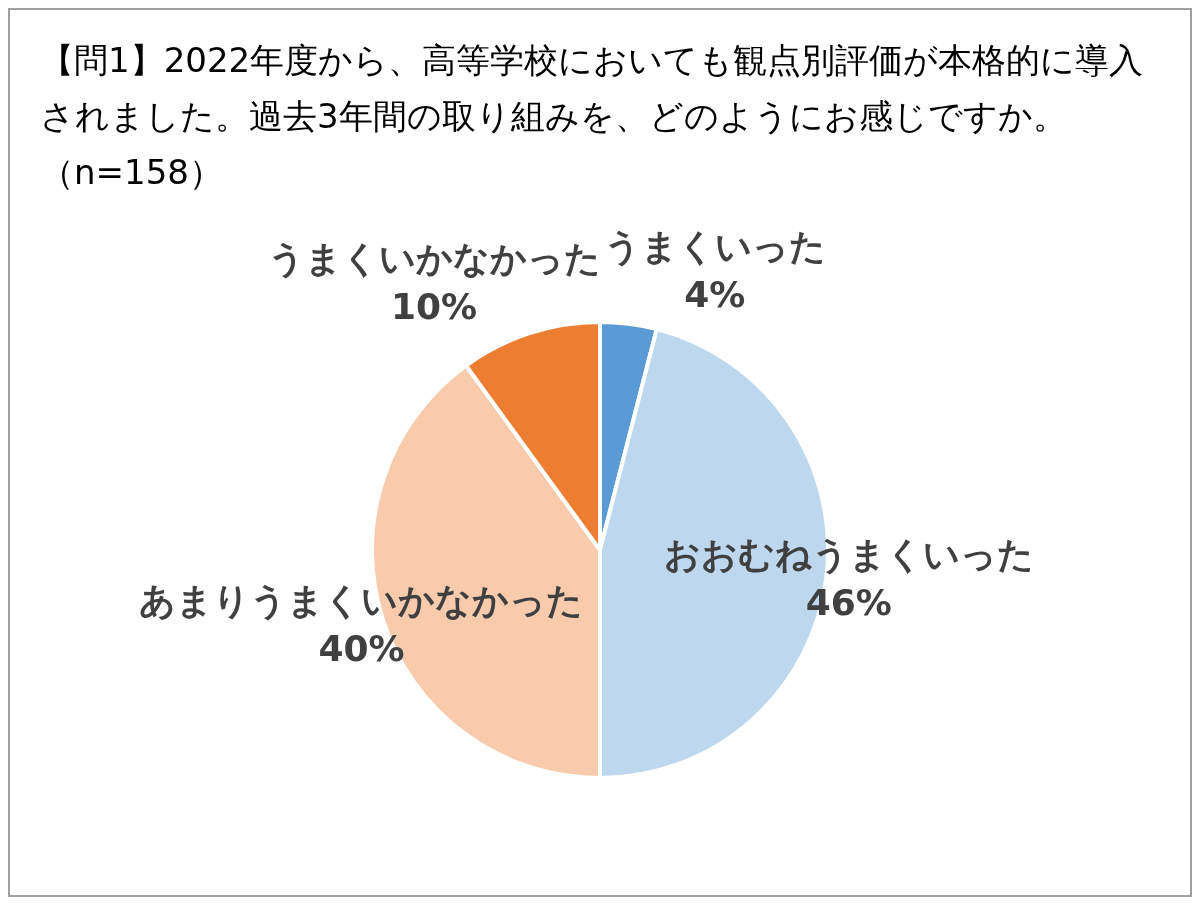  Describe the element at coordinates (715, 295) in the screenshot. I see `data-label: 4%` at that location.